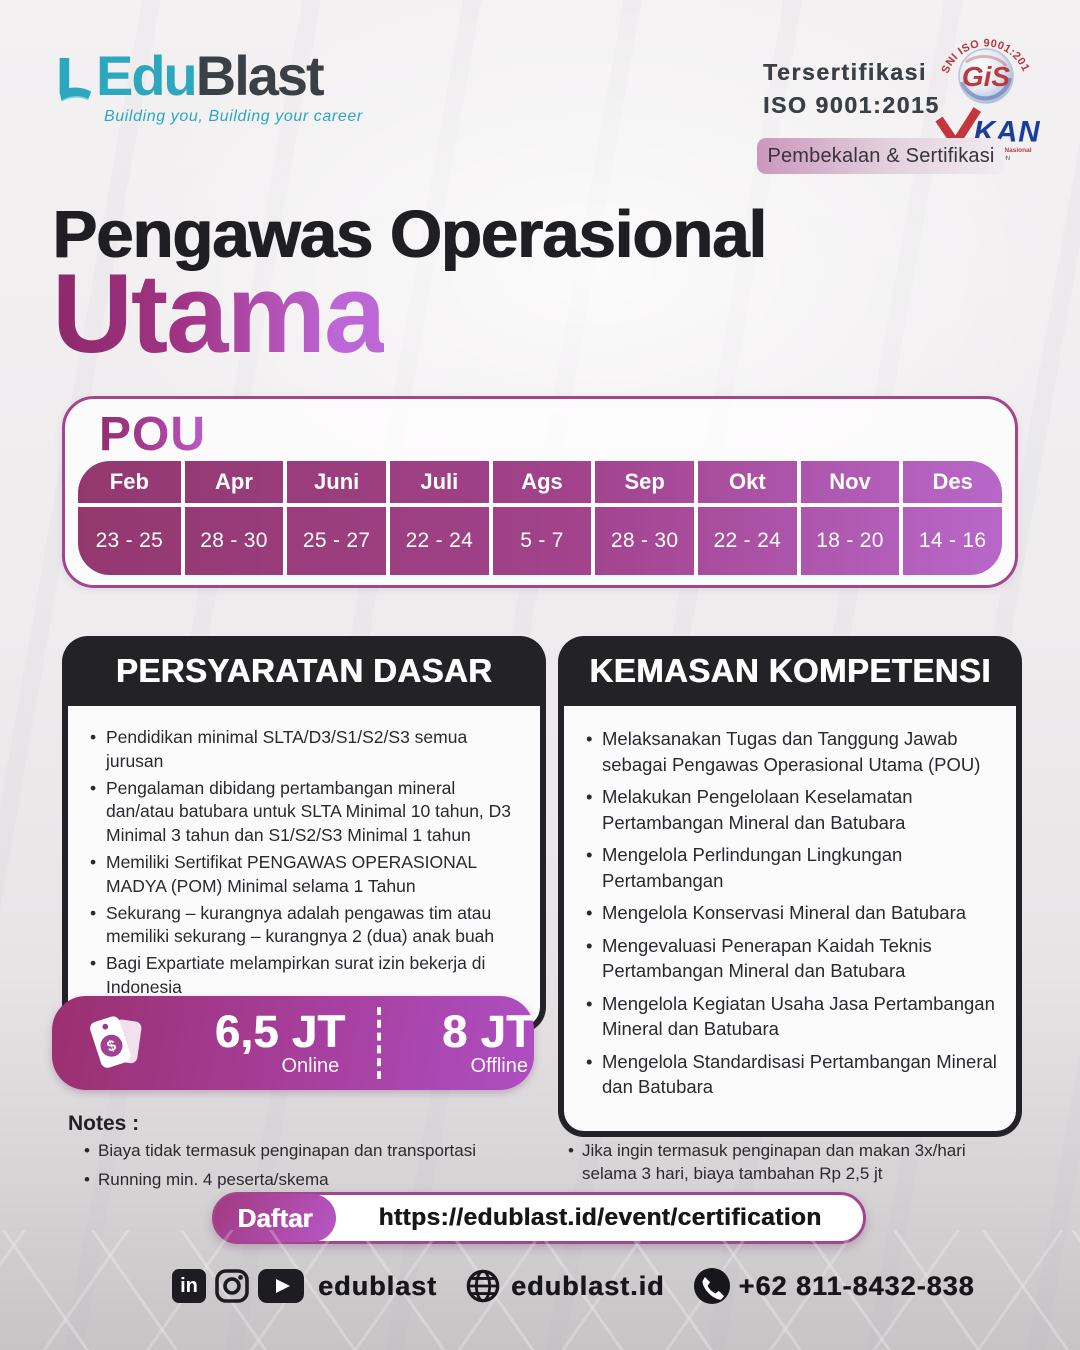 This screenshot has height=1350, width=1080. I want to click on schedule-column: Des 14 - 16, so click(950, 518).